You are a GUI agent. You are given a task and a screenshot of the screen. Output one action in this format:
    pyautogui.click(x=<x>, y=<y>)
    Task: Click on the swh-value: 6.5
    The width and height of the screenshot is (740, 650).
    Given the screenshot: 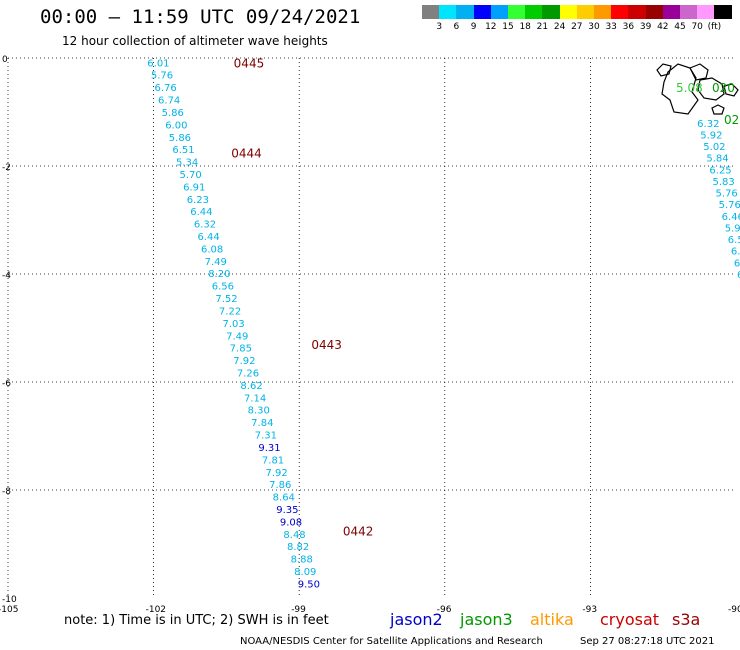 What is the action you would take?
    pyautogui.click(x=734, y=240)
    